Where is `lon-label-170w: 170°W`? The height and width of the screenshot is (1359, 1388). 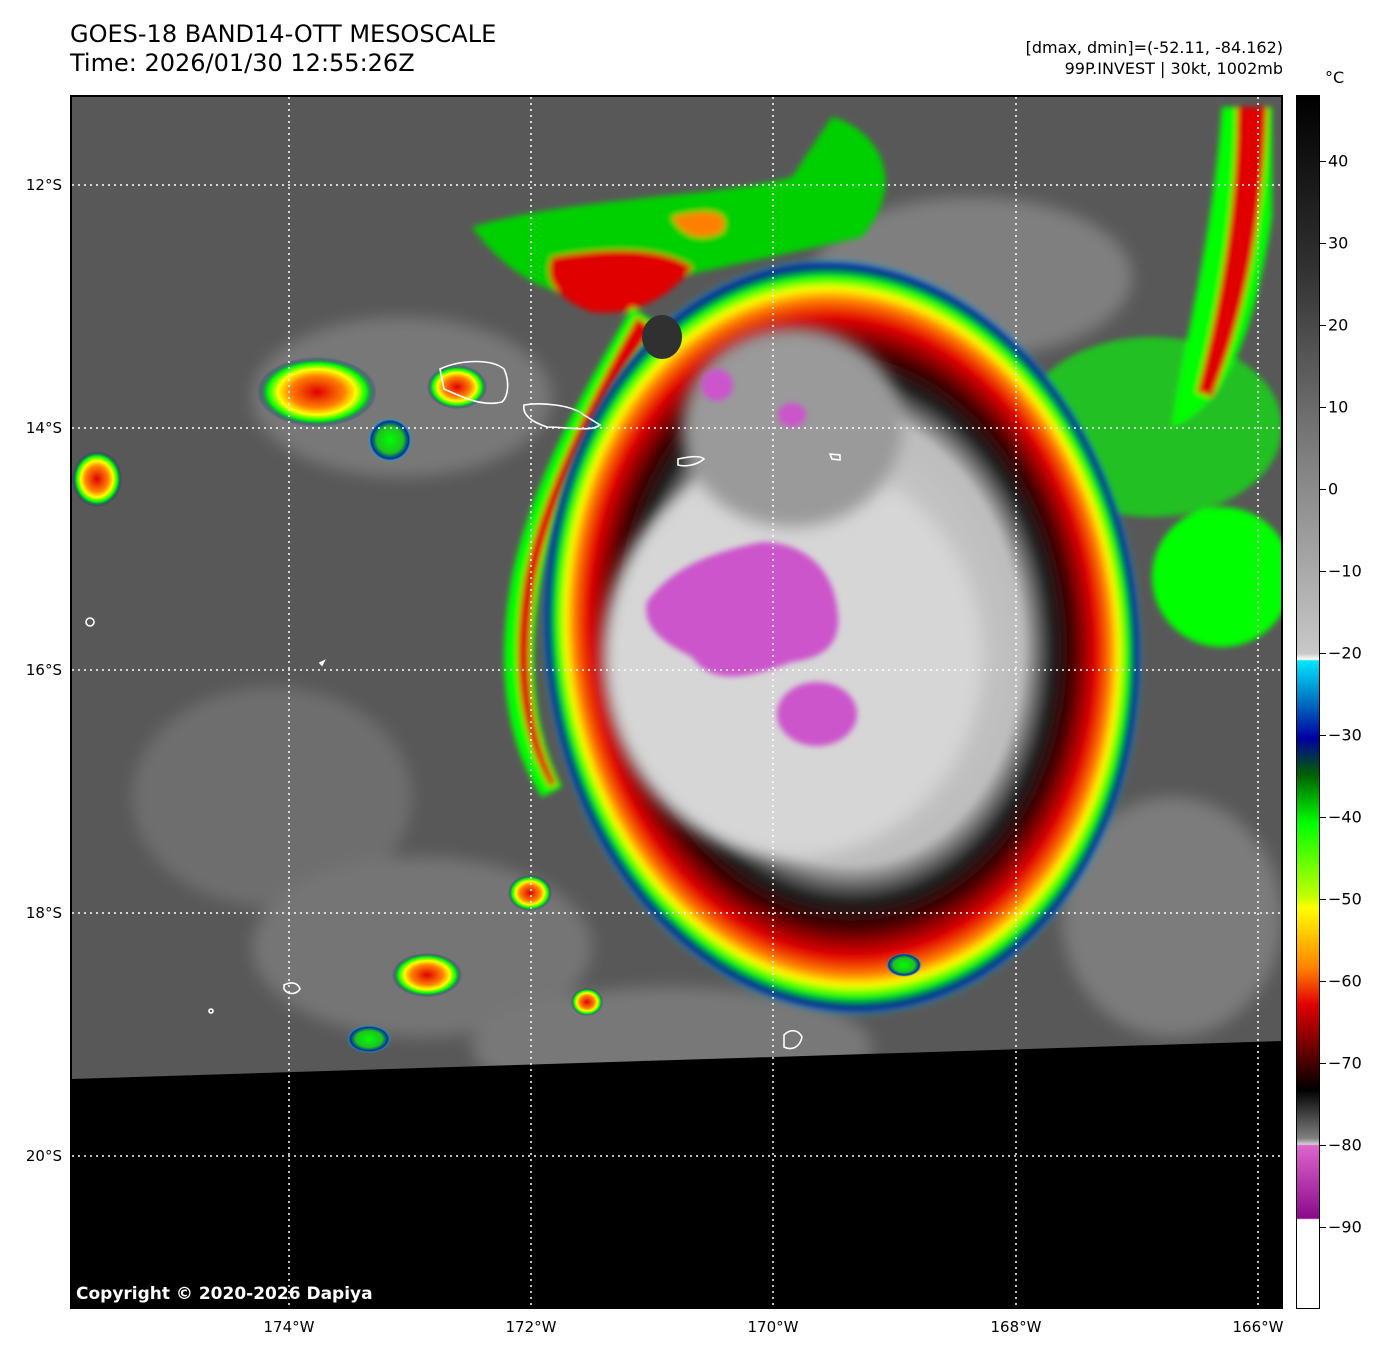 lon-label-170w: 170°W is located at coordinates (773, 1327).